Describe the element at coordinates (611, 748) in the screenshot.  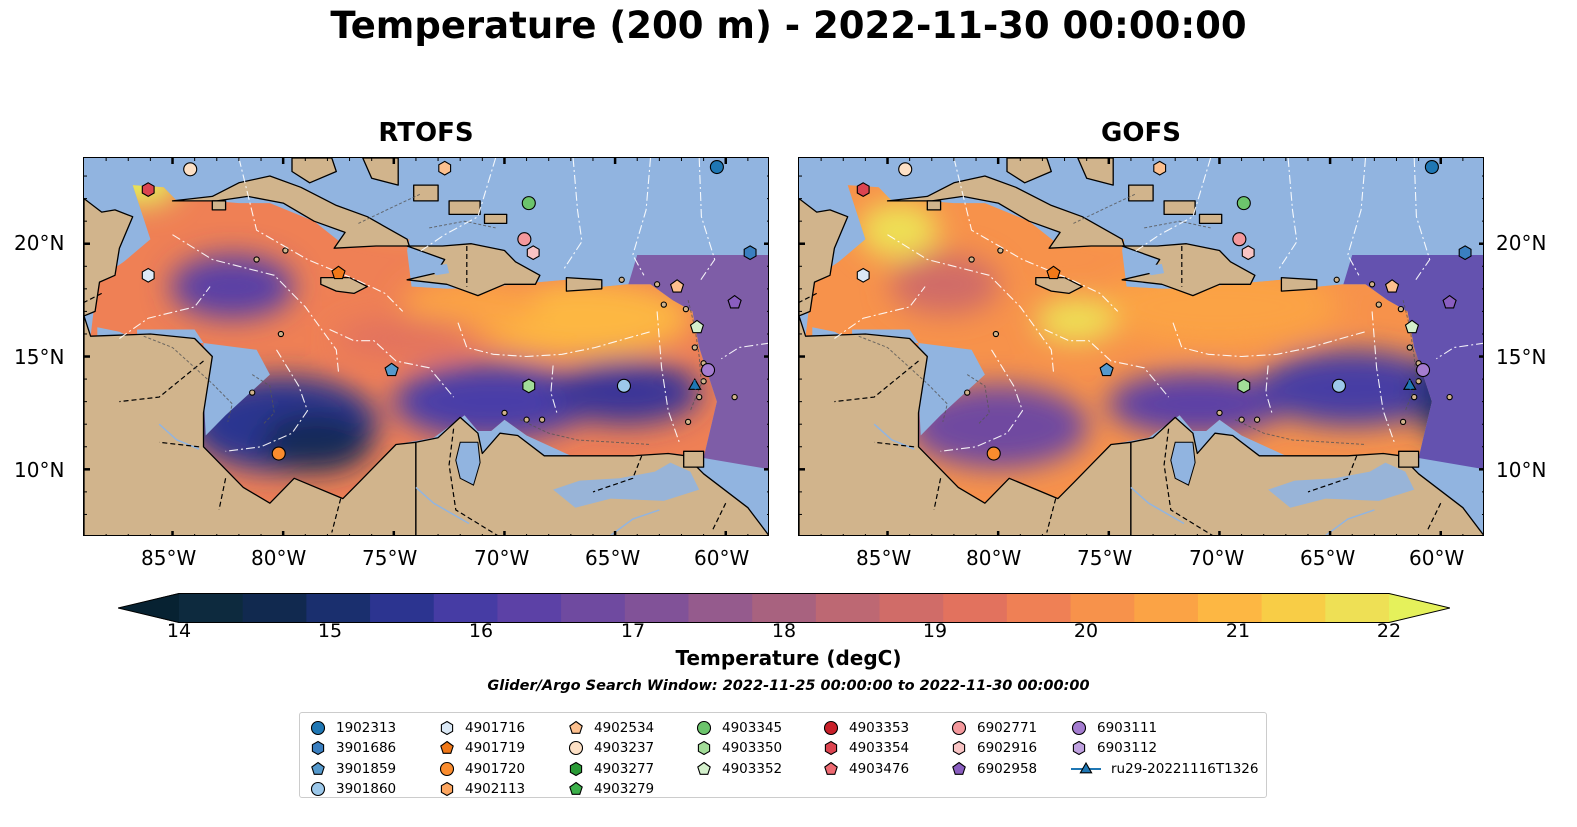
I see `legend-entry: 4903237` at that location.